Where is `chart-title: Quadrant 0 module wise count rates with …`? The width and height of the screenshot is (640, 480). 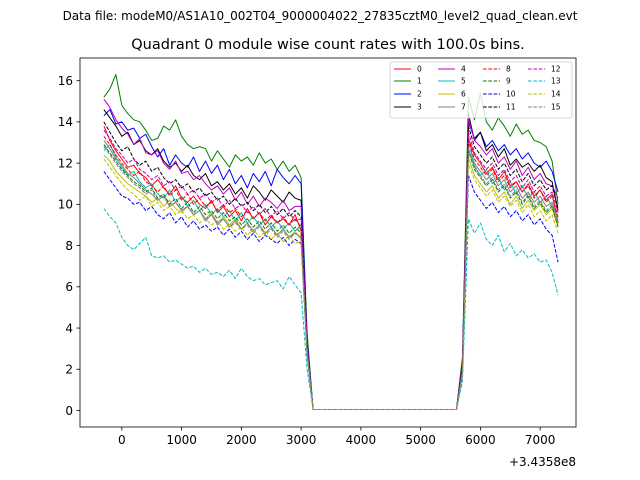
chart-title: Quadrant 0 module wise count rates with … is located at coordinates (328, 45).